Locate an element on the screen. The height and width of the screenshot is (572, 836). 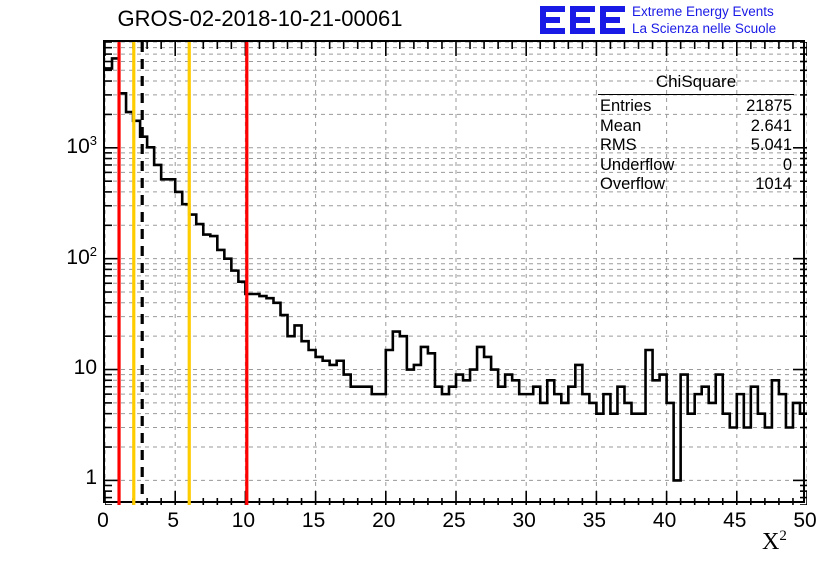
stats-row: RMS 5.041 is located at coordinates (696, 146).